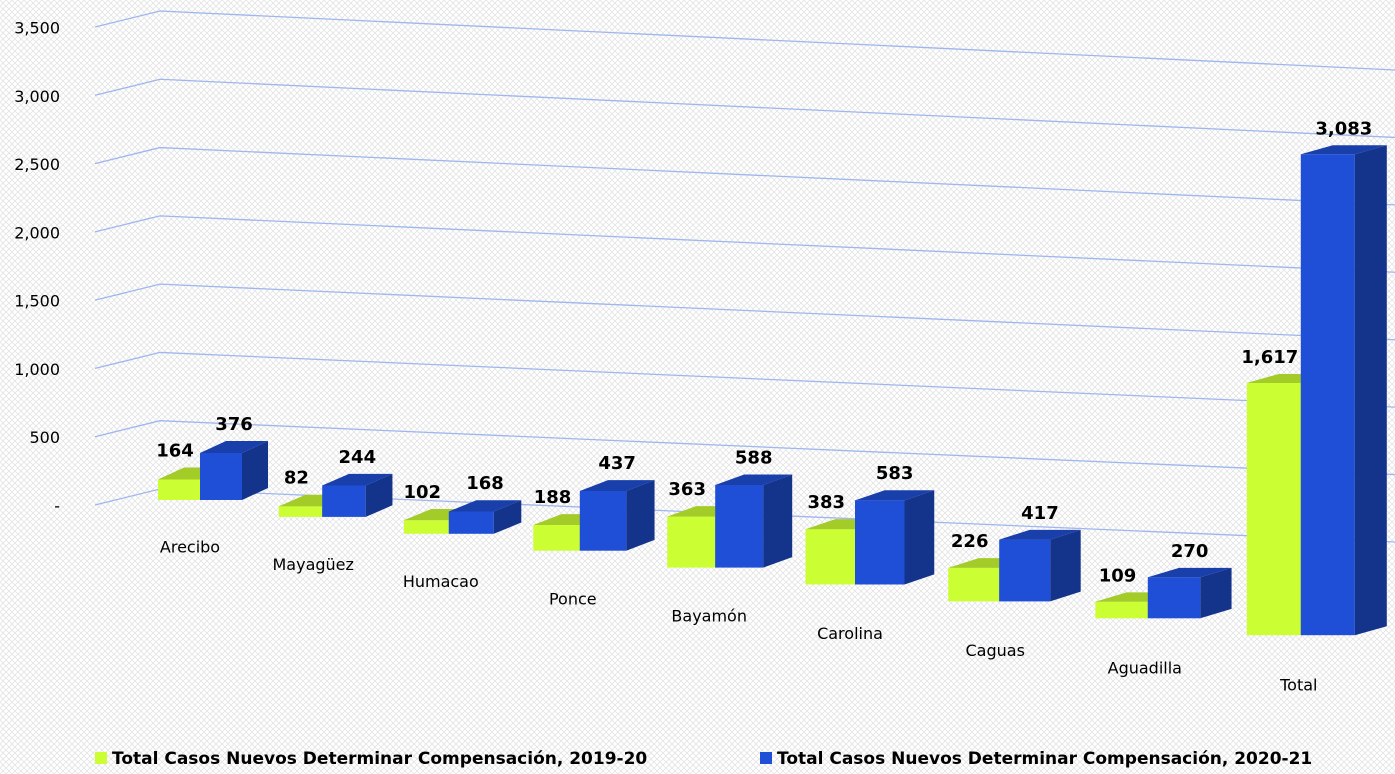 The height and width of the screenshot is (774, 1395). I want to click on y-tick-label: 1,500, so click(37, 301).